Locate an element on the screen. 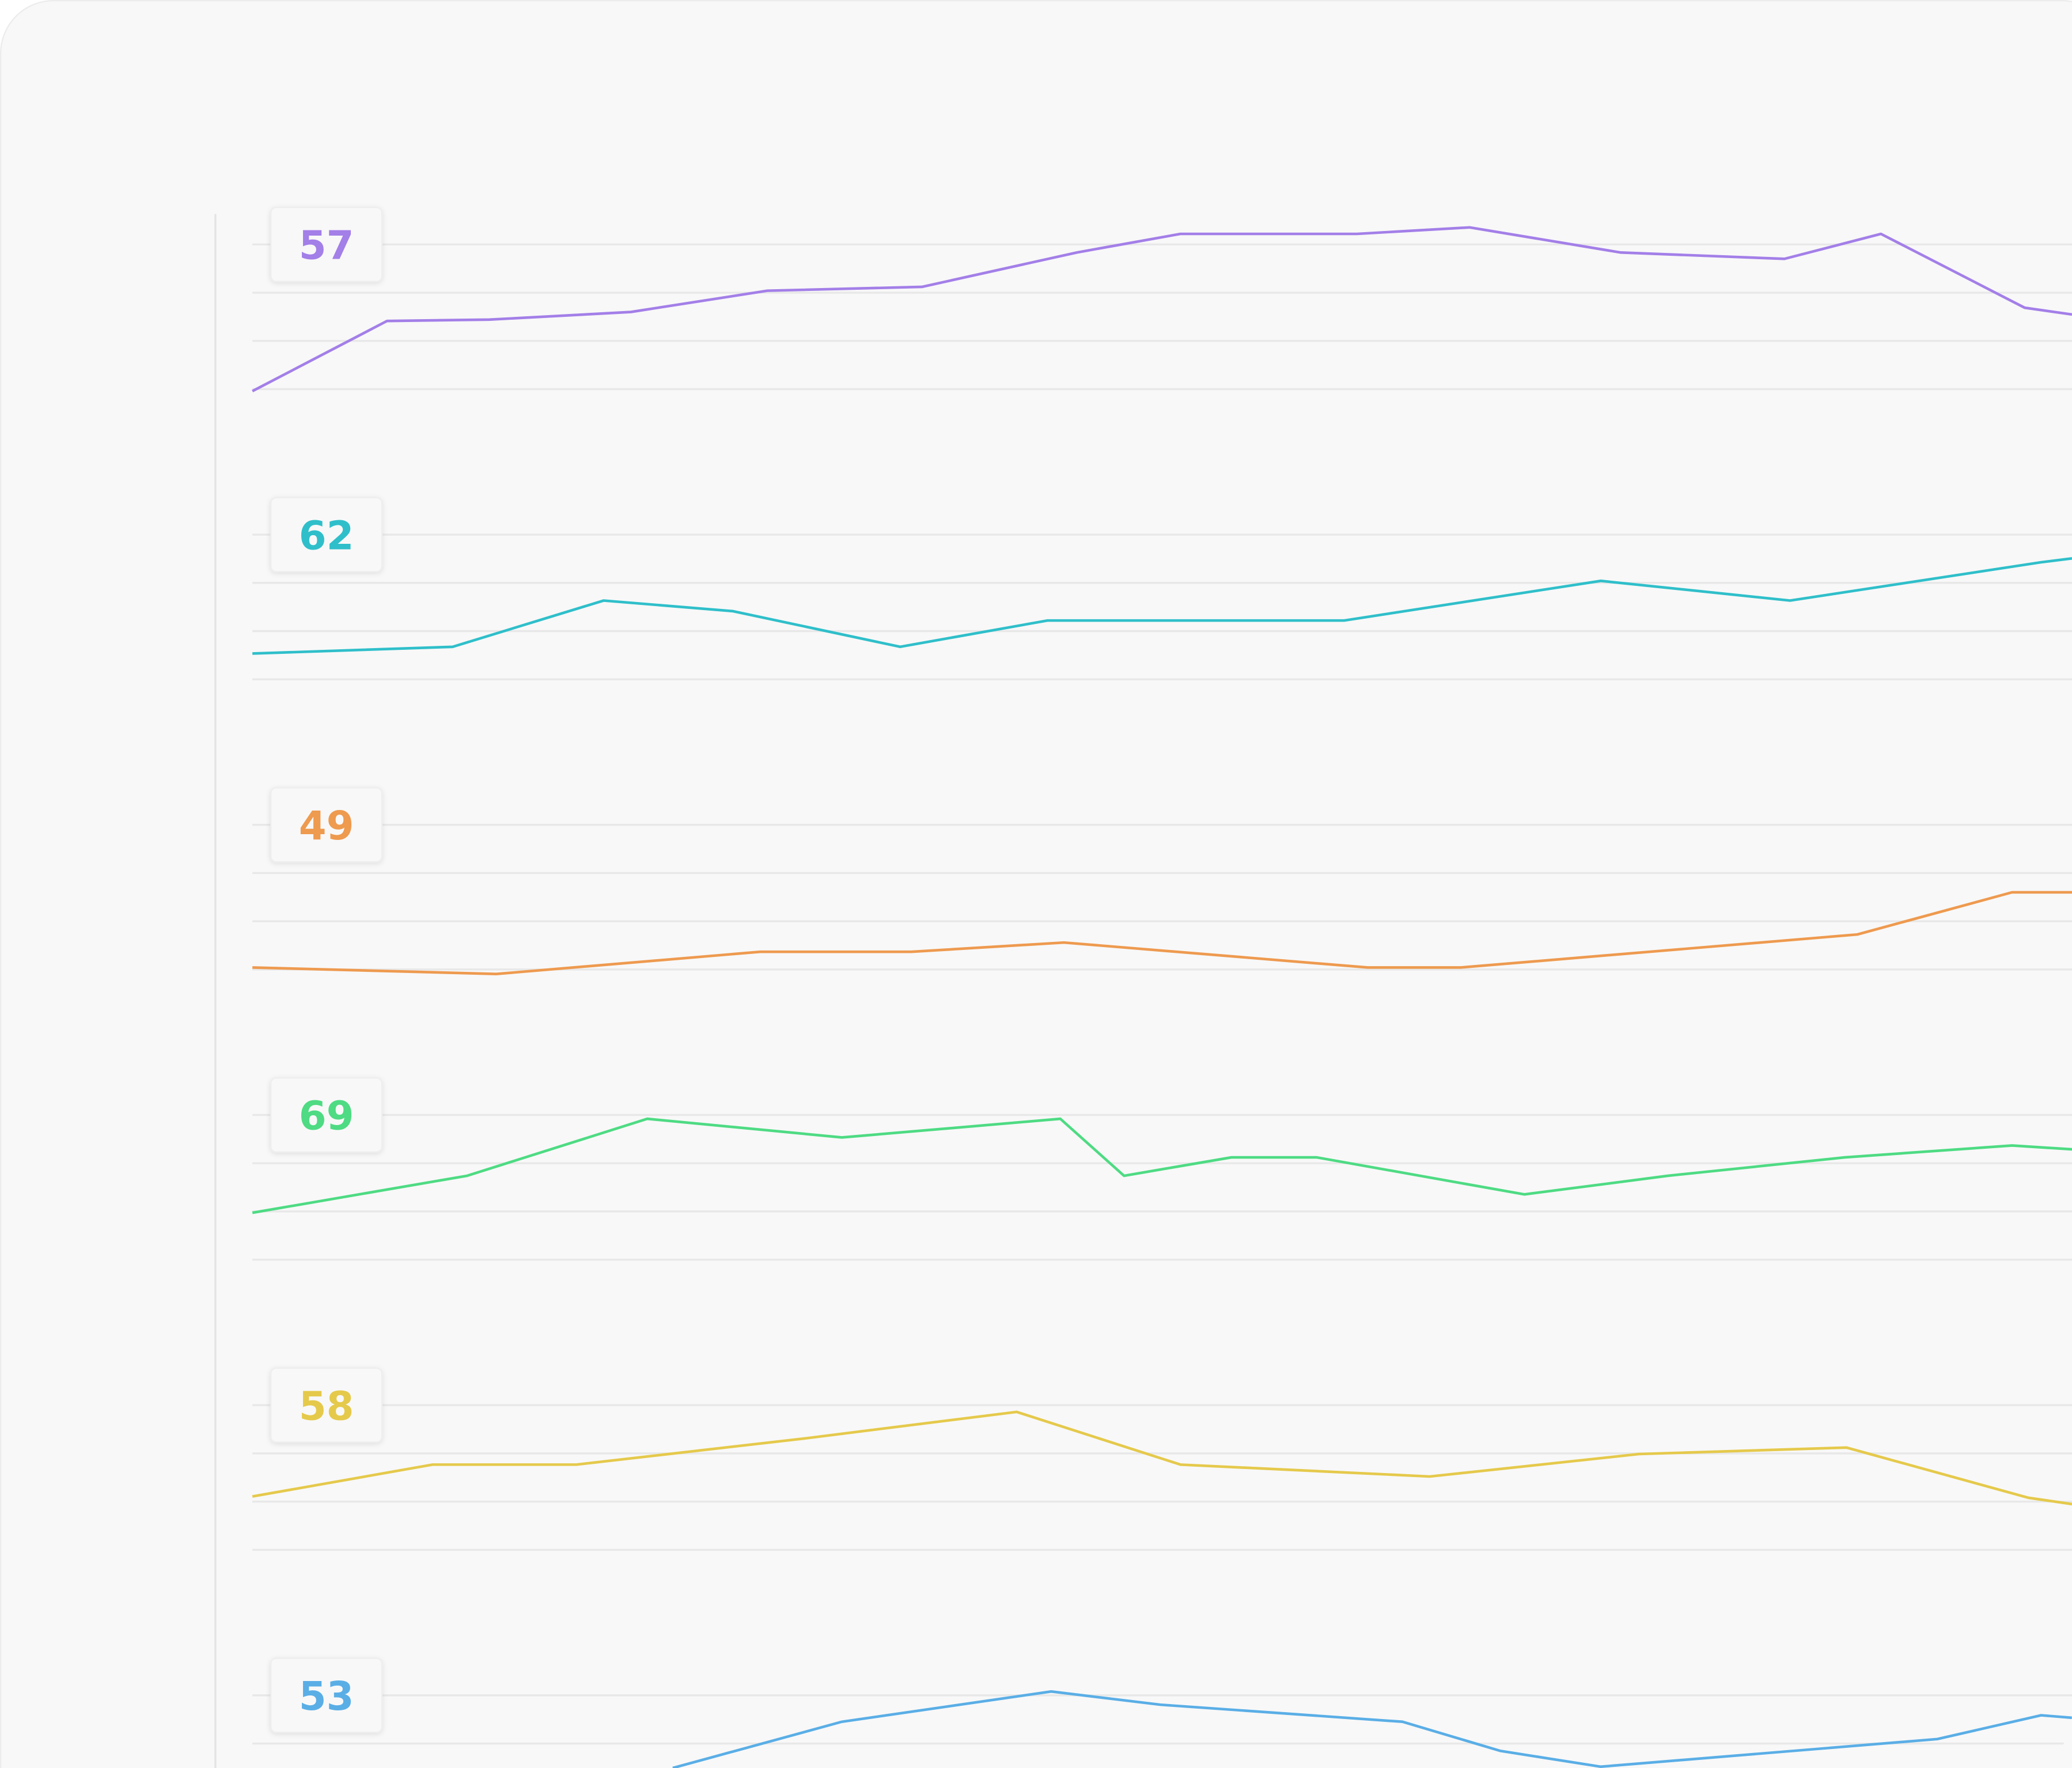 Image resolution: width=2072 pixels, height=1768 pixels. value-badge: 69 is located at coordinates (326, 1115).